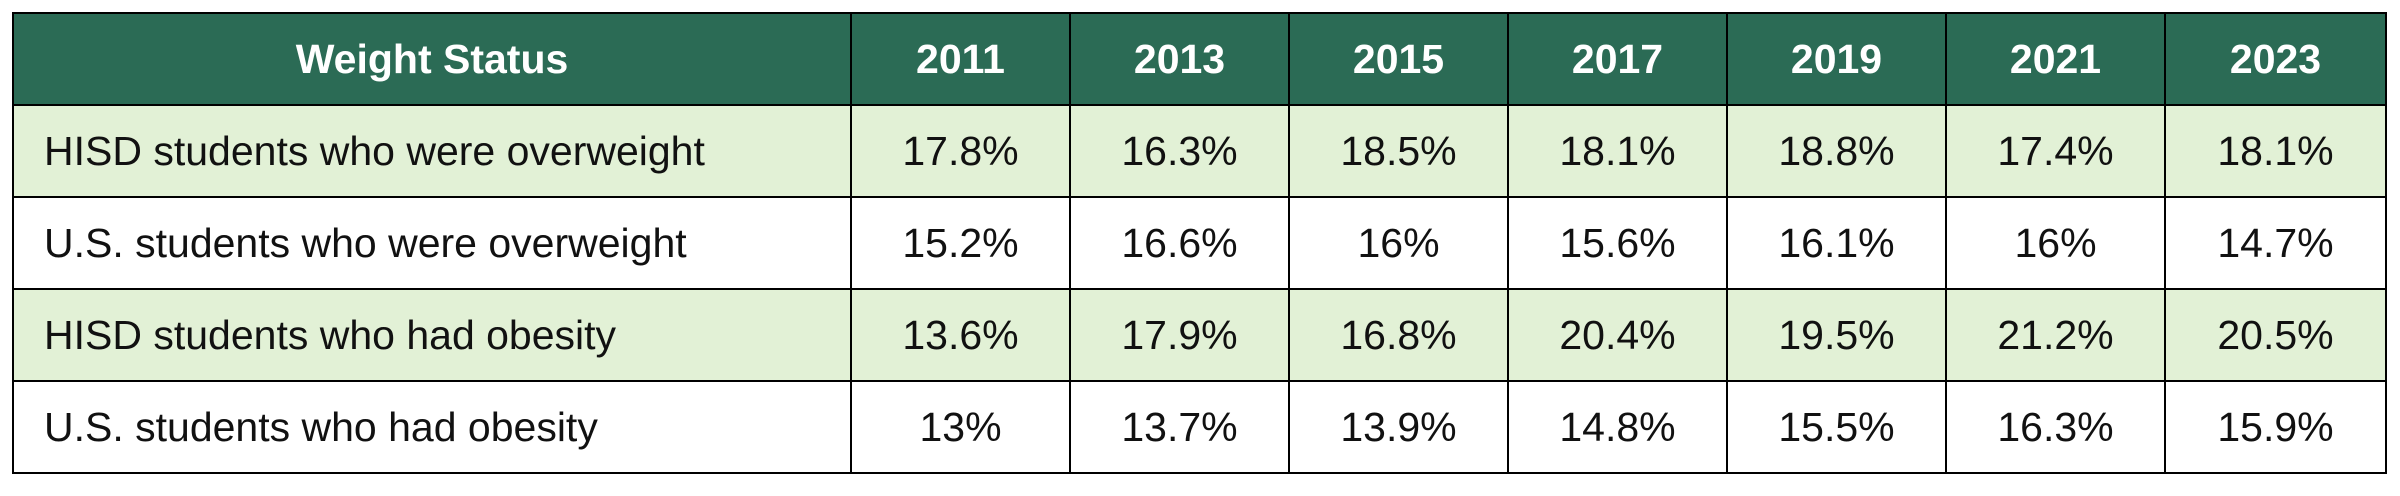 The height and width of the screenshot is (496, 2400). I want to click on header-year: 2015, so click(1398, 59).